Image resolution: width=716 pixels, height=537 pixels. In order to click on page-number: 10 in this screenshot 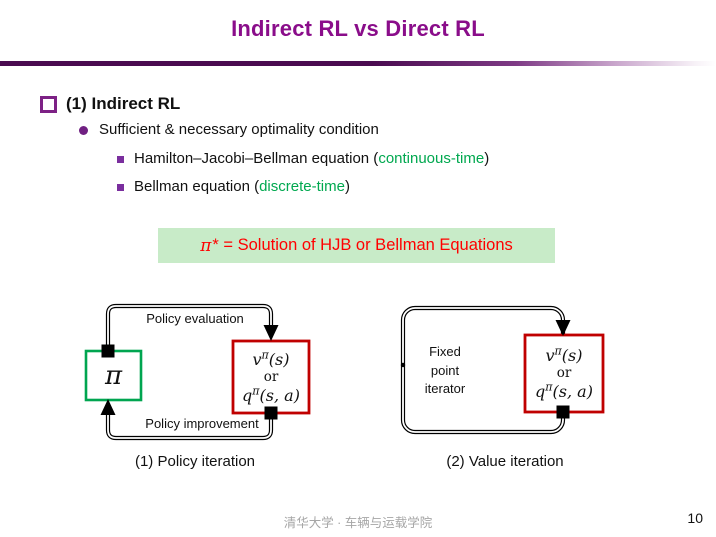, I will do `click(695, 518)`.